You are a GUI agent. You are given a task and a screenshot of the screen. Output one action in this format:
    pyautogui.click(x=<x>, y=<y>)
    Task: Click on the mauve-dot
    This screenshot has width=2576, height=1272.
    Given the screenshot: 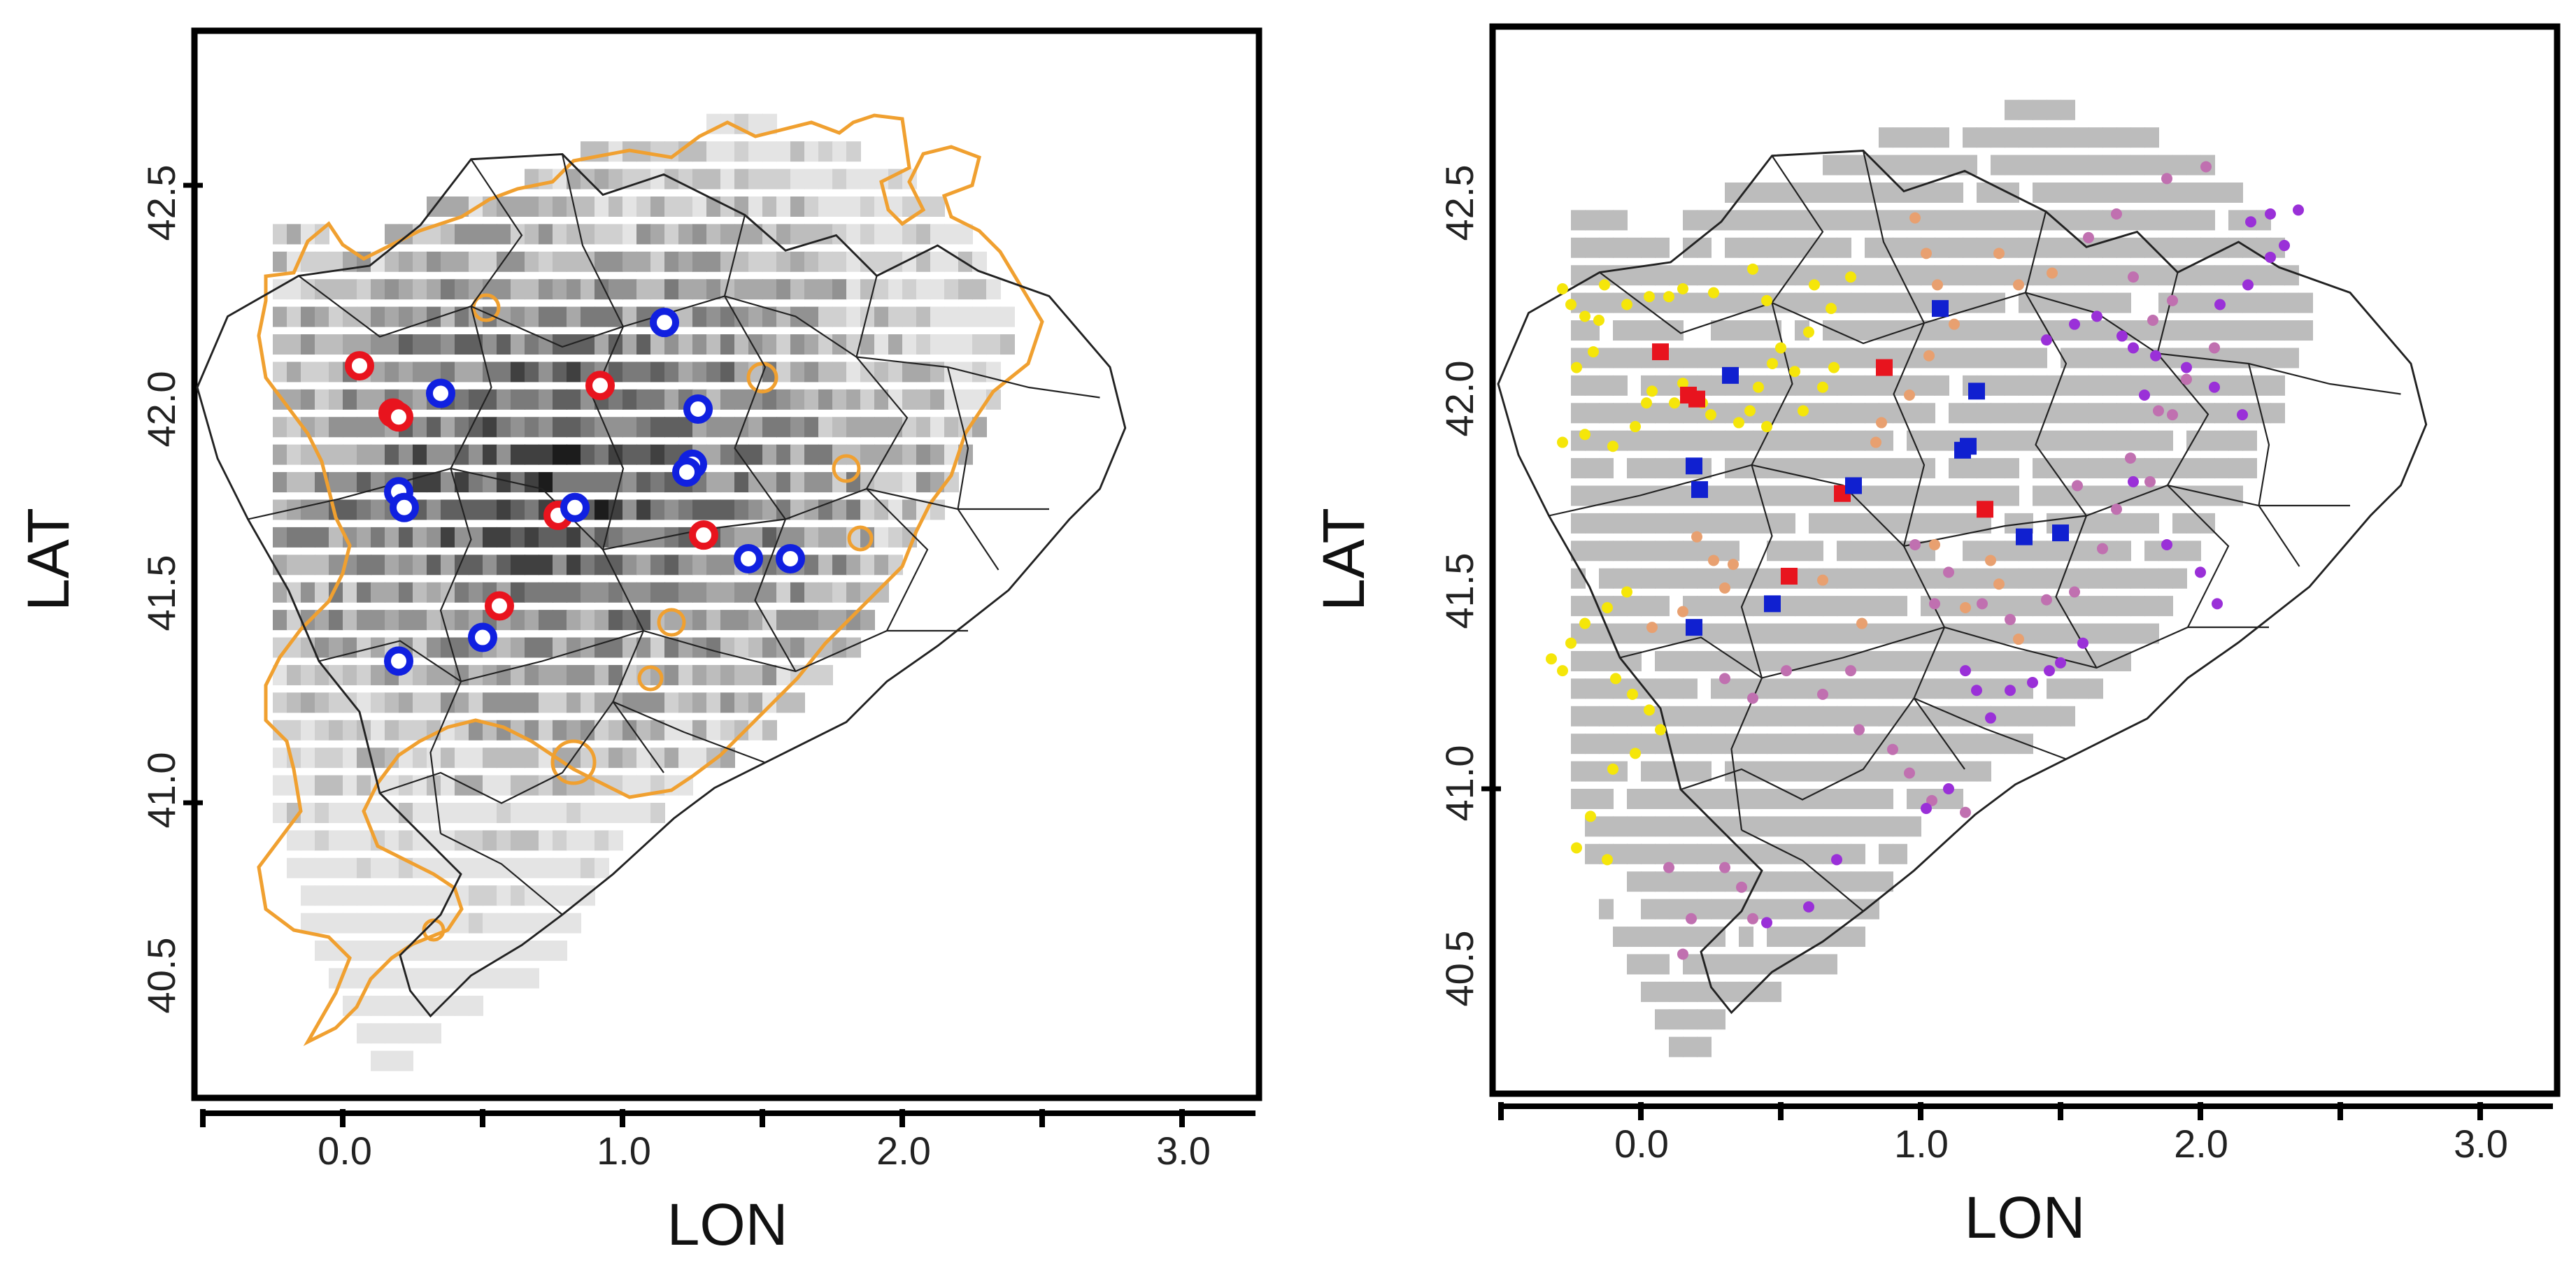 What is the action you would take?
    pyautogui.click(x=2046, y=600)
    